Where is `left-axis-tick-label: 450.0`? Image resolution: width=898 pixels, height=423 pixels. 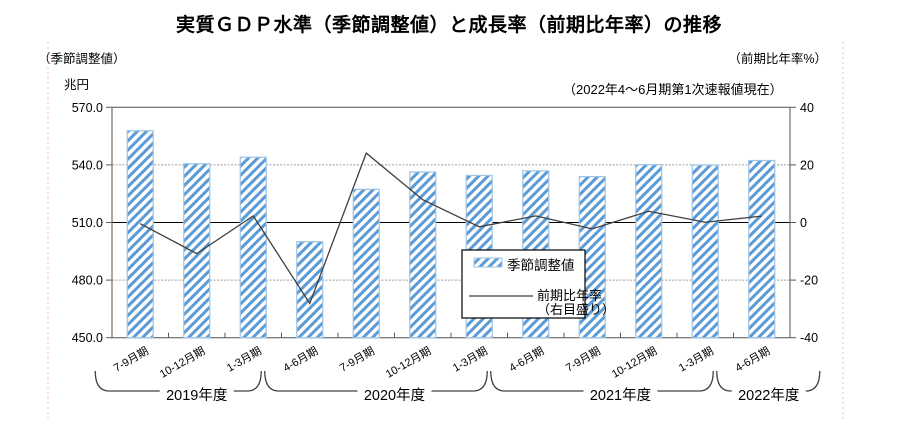
left-axis-tick-label: 450.0 is located at coordinates (87, 338).